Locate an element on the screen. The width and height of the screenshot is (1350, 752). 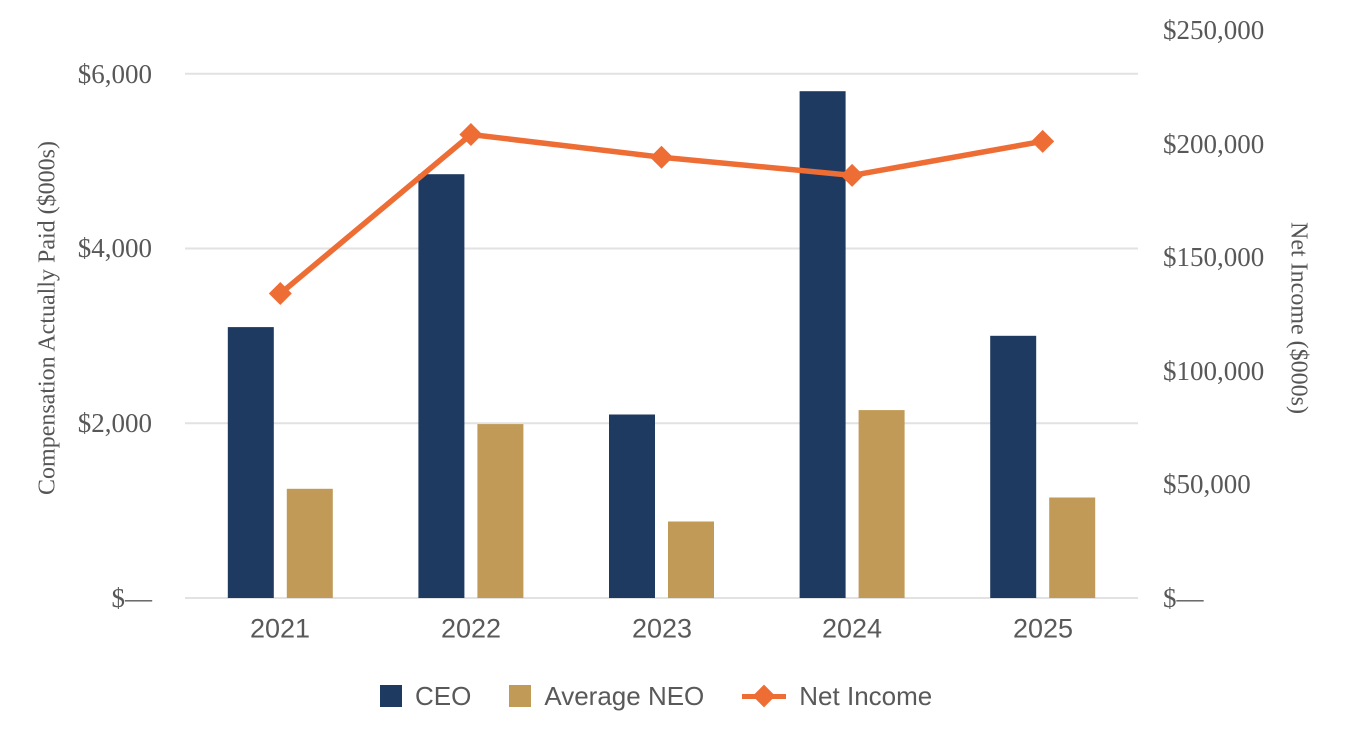
bar-average-neo-2024 is located at coordinates (881, 504).